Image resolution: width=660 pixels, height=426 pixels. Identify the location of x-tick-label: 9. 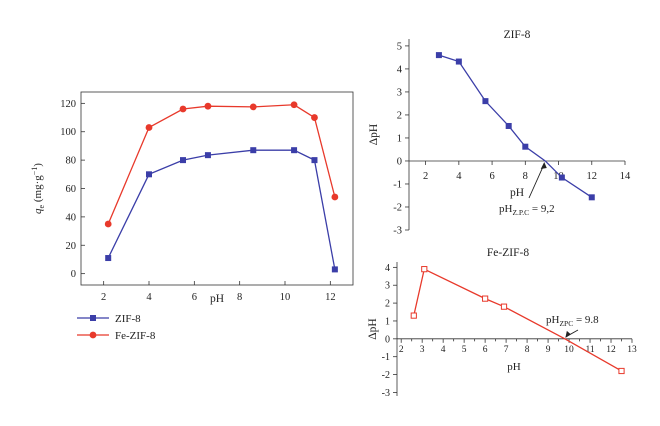
(548, 350).